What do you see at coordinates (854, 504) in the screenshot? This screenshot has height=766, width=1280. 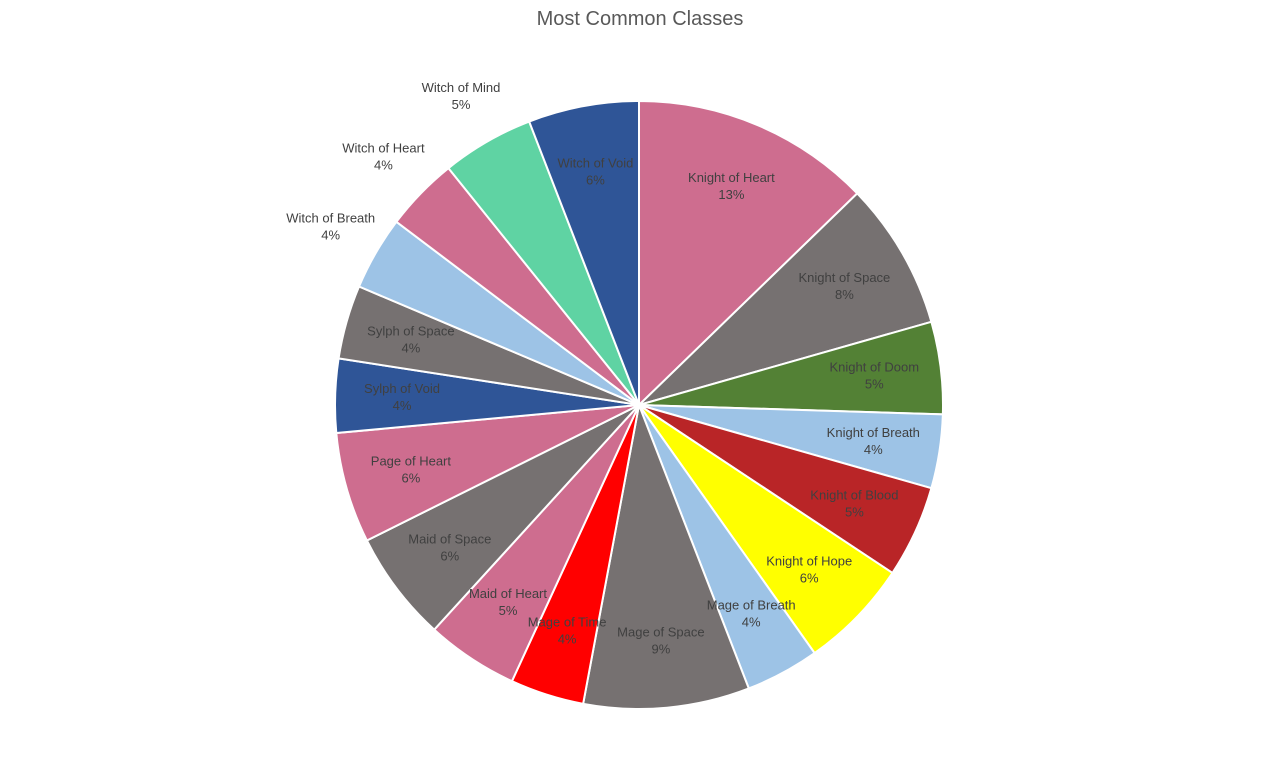 I see `slice-label-knight-of-blood: Knight of Blood 5%` at bounding box center [854, 504].